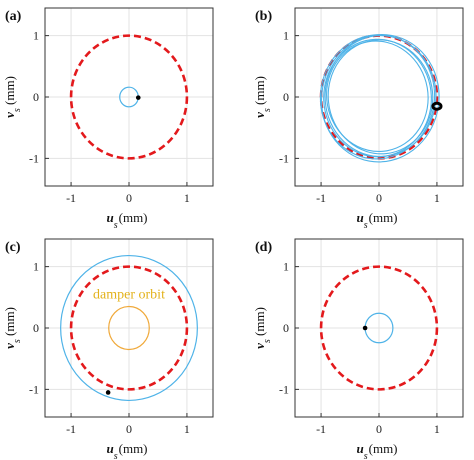 The width and height of the screenshot is (474, 460). What do you see at coordinates (263, 16) in the screenshot?
I see `panel-label: (b)` at bounding box center [263, 16].